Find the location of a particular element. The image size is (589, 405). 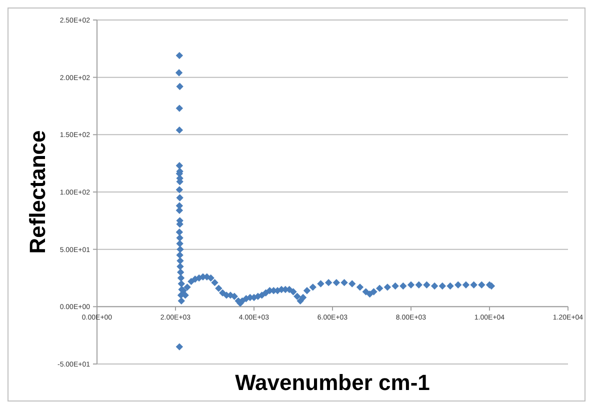

y-axis-title: Reflectance is located at coordinates (37, 192).